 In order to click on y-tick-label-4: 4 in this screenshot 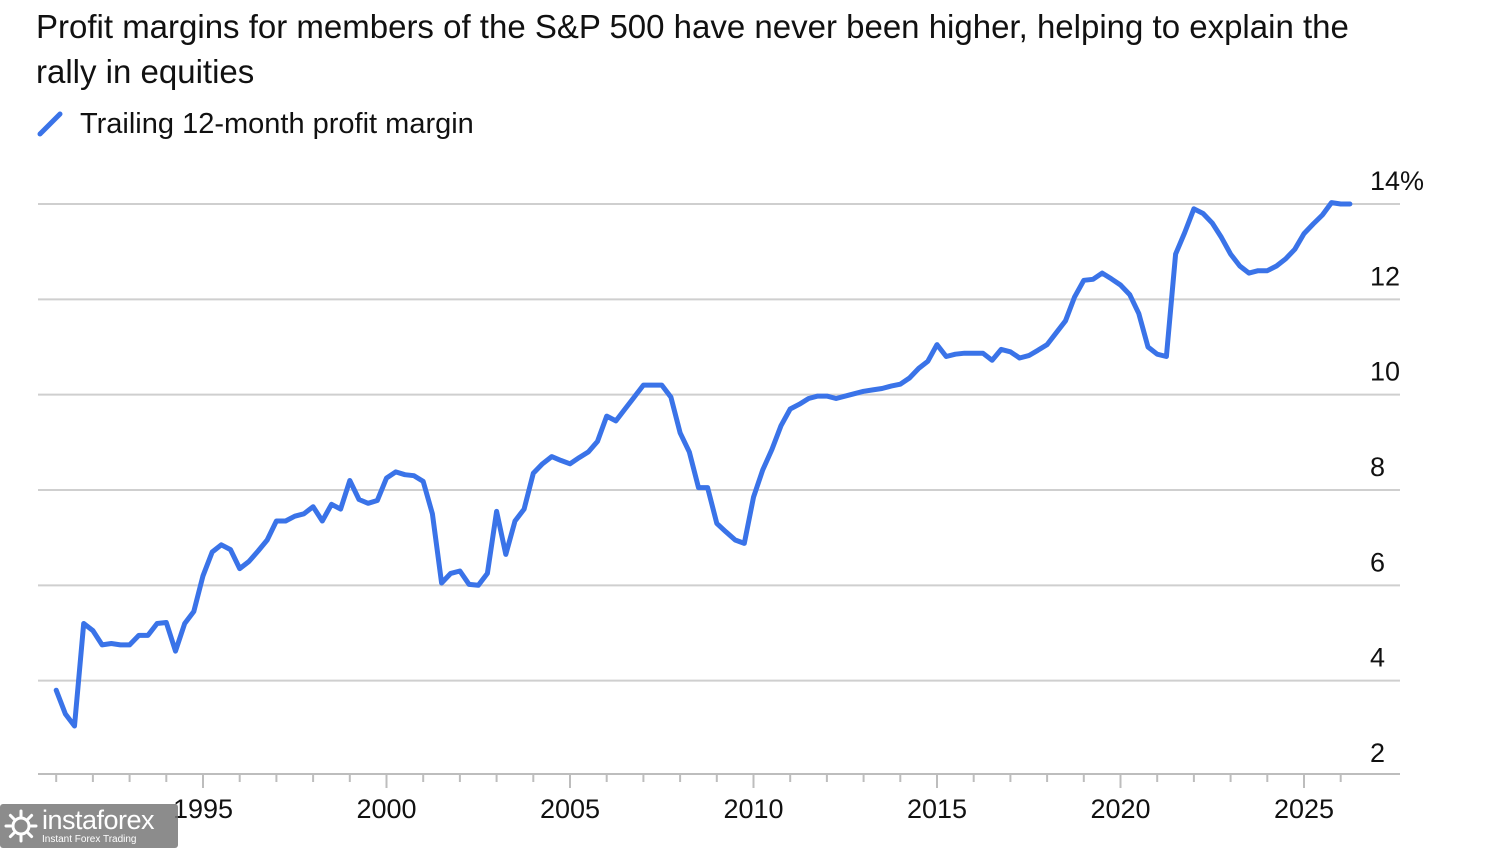, I will do `click(1377, 658)`.